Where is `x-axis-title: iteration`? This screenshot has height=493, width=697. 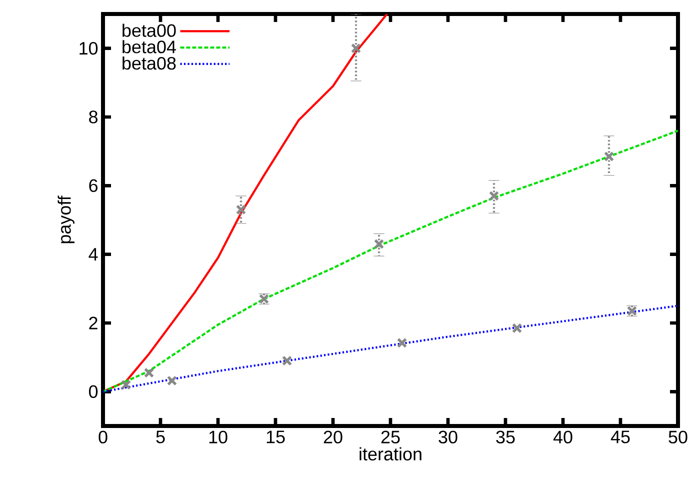 x-axis-title: iteration is located at coordinates (391, 453).